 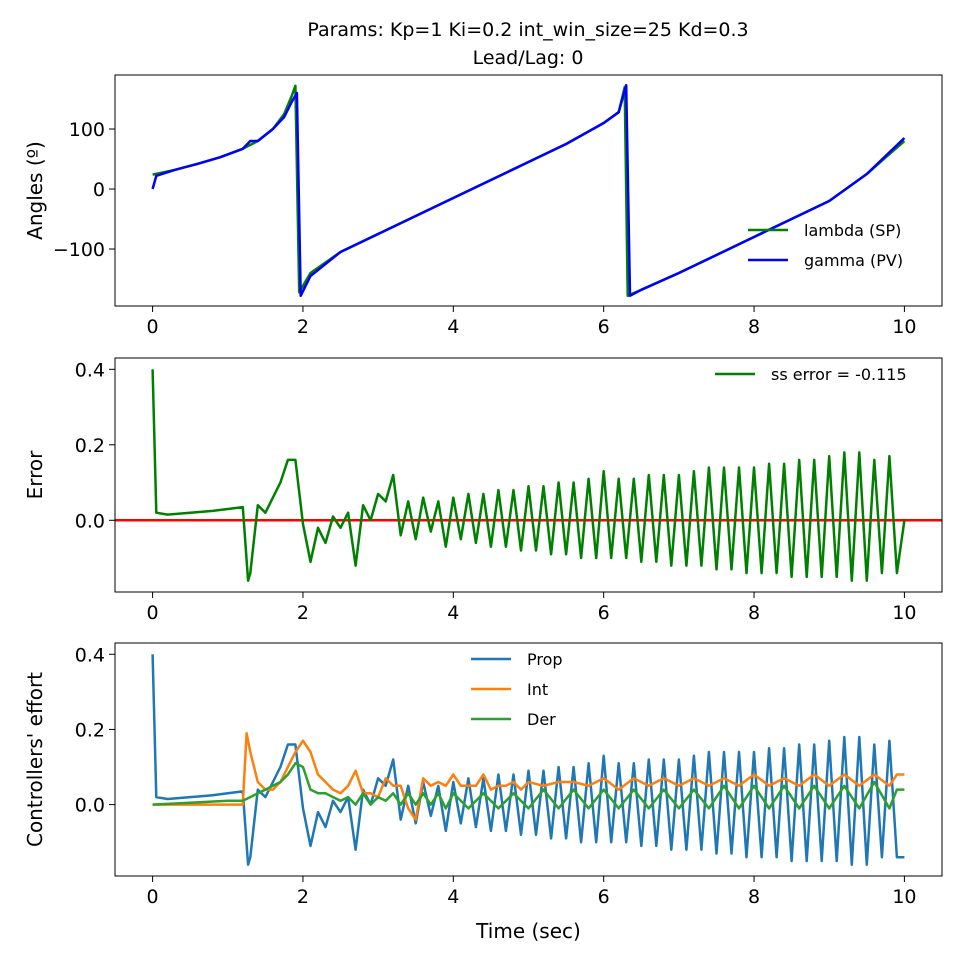 I want to click on y-tick-label: −100, so click(x=79, y=250).